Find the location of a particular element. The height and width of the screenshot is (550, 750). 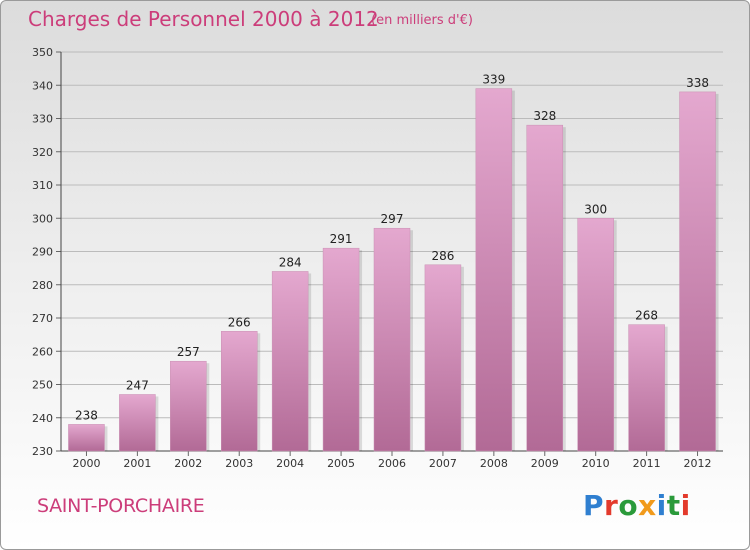

bar-value-label: 257 is located at coordinates (188, 352).